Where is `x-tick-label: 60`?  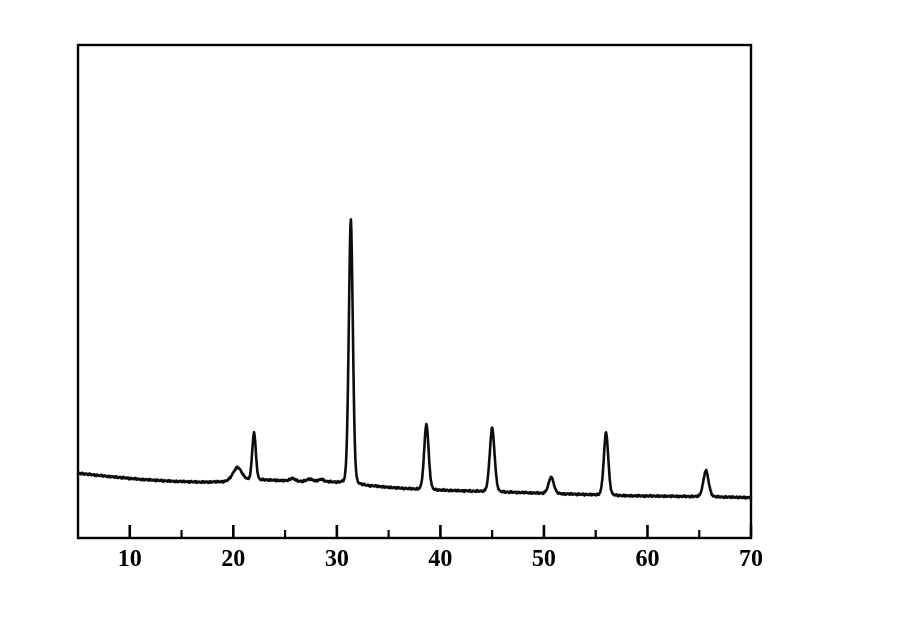 x-tick-label: 60 is located at coordinates (647, 559).